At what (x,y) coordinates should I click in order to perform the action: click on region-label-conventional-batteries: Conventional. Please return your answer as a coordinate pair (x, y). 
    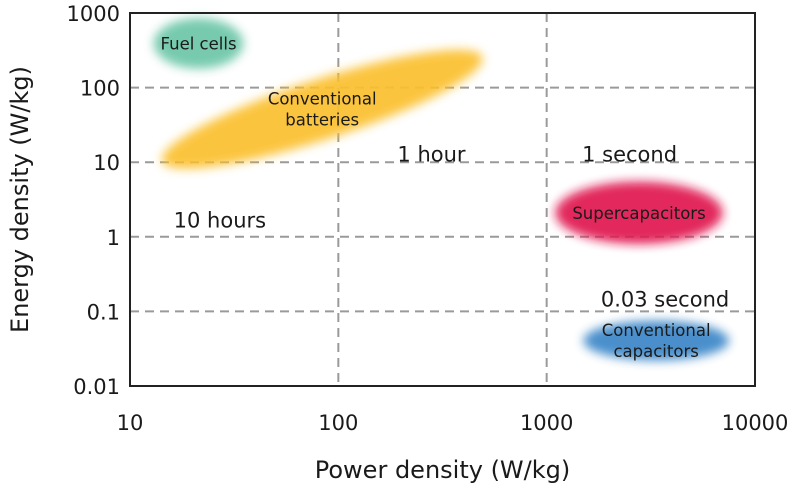
    Looking at the image, I should click on (322, 99).